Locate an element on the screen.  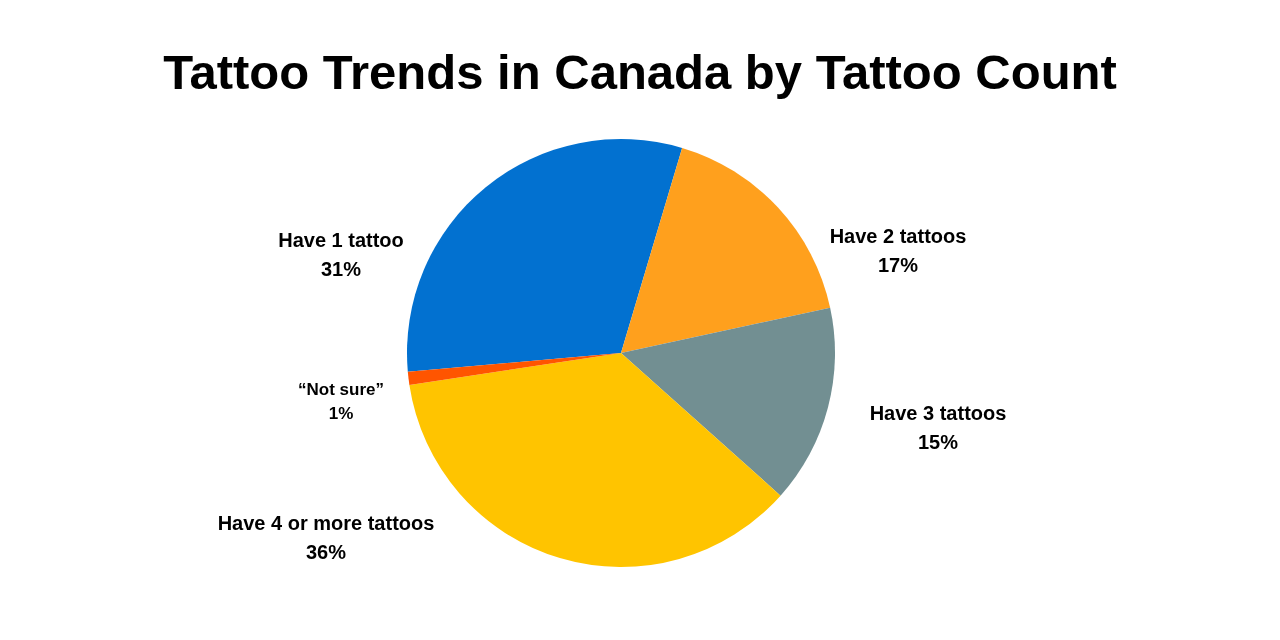
slice-label: Have 1 tattoo is located at coordinates (341, 240).